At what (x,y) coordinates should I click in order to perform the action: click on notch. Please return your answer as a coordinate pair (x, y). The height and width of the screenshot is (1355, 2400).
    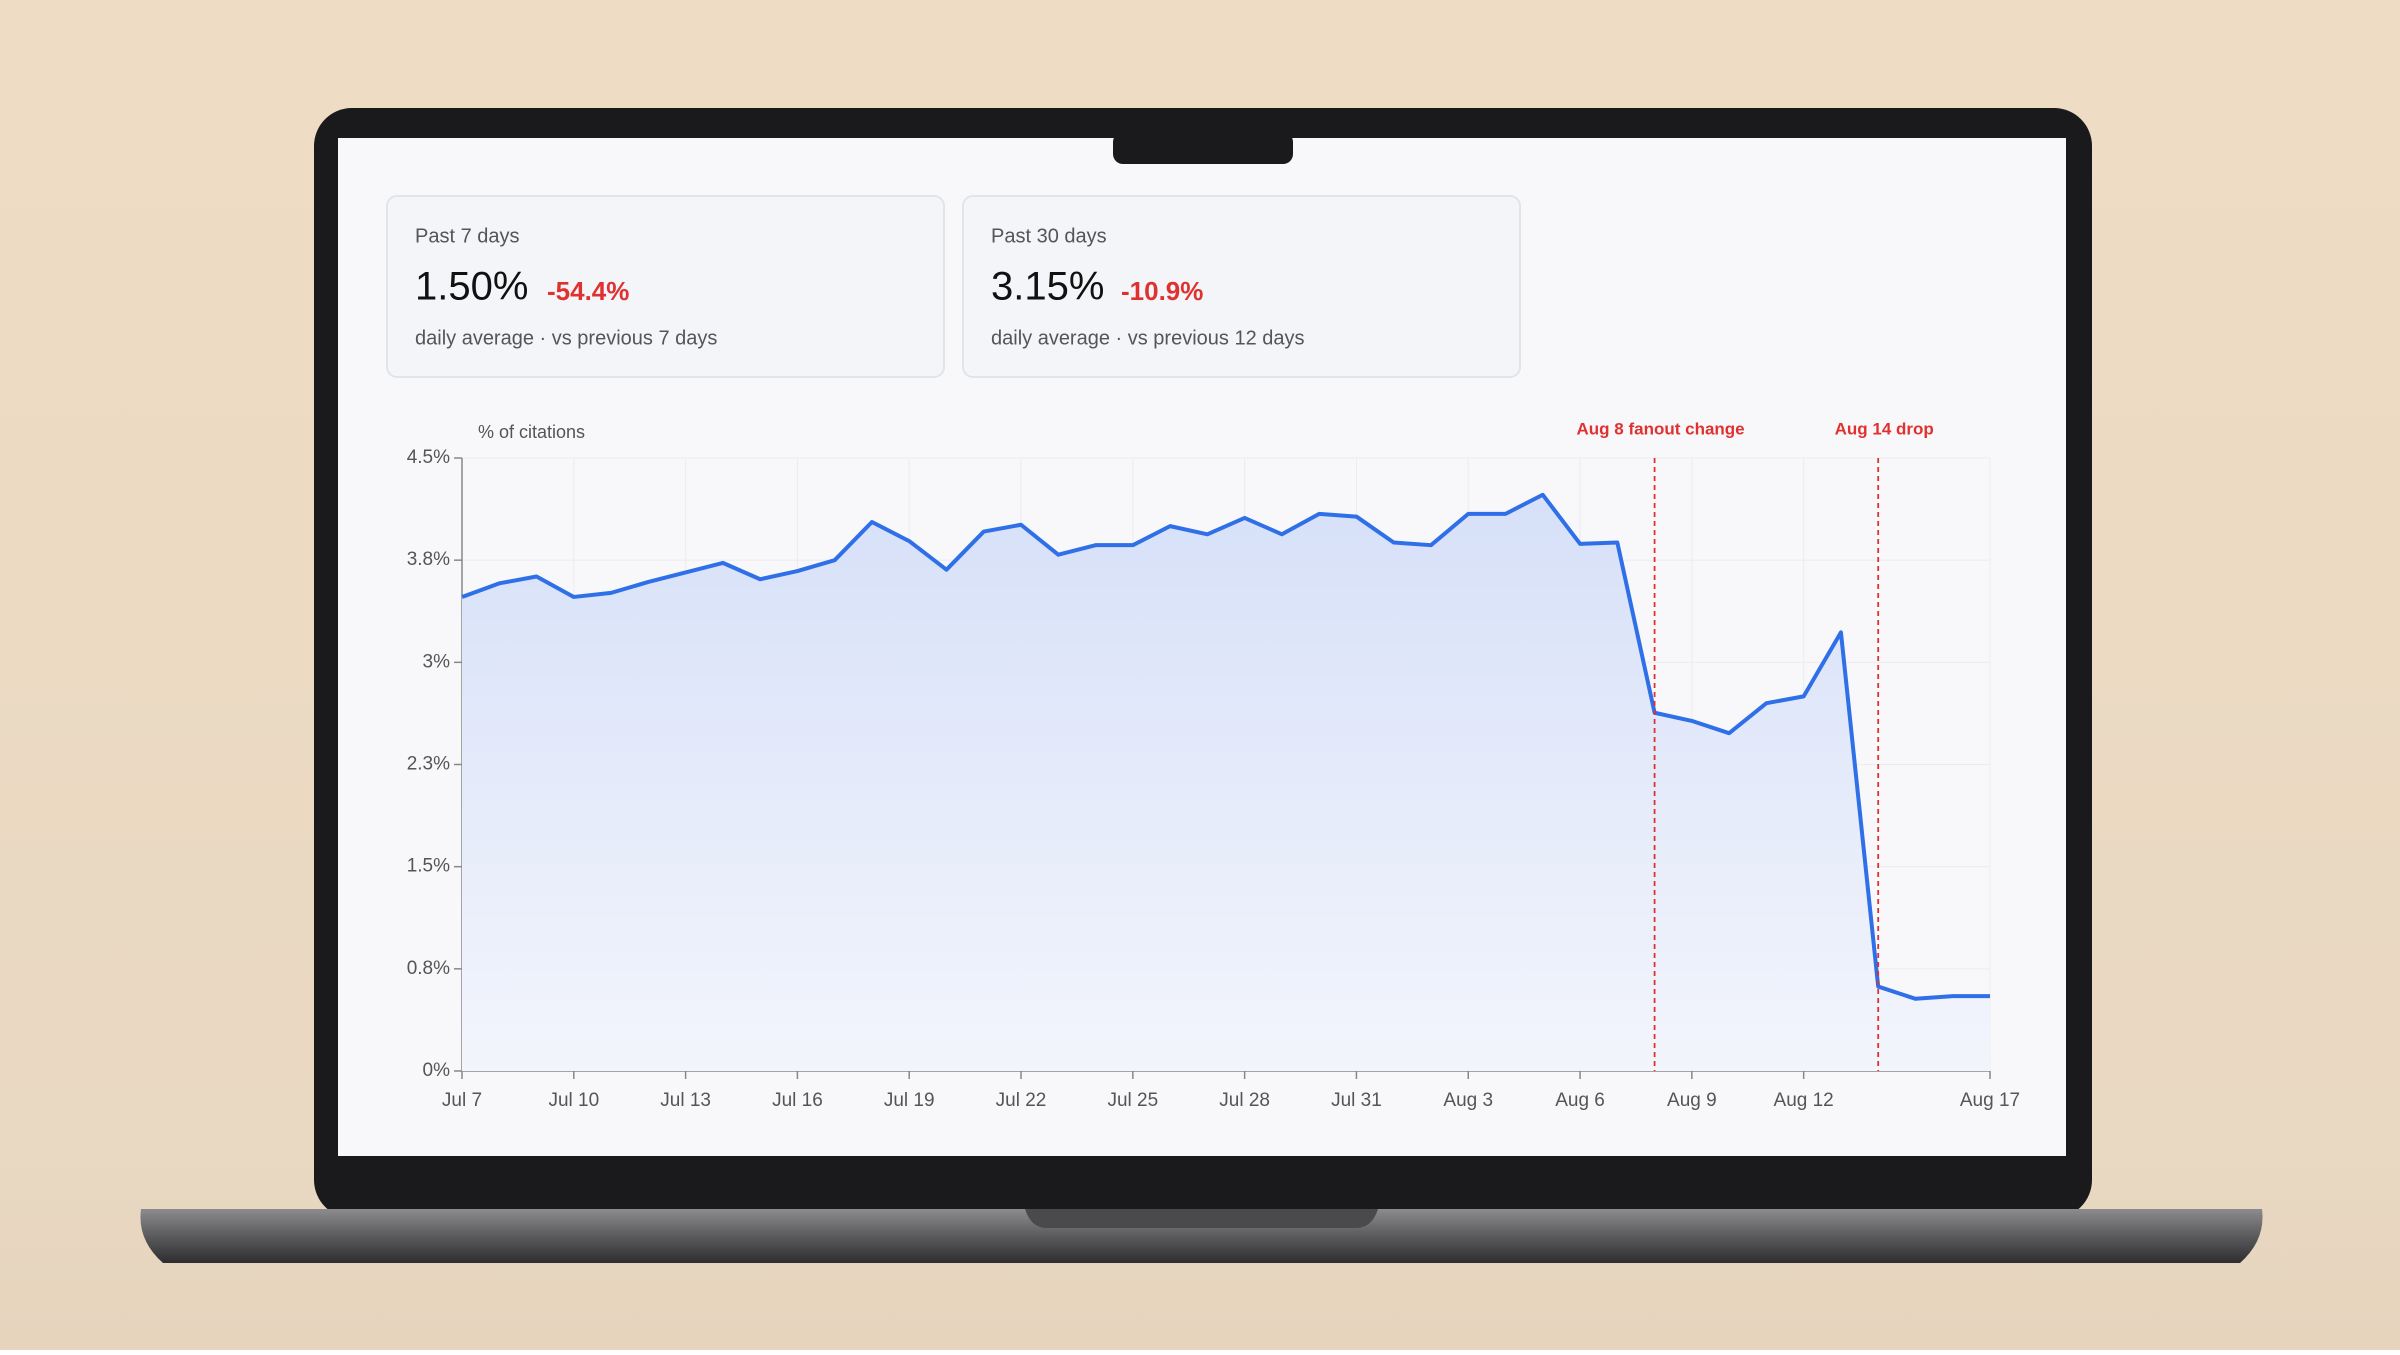
    Looking at the image, I should click on (1203, 148).